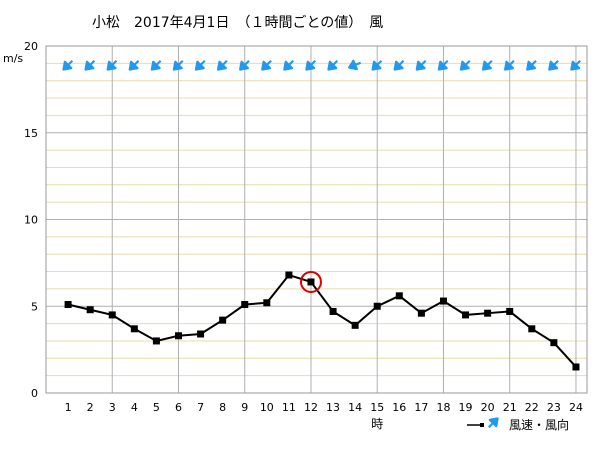 Image resolution: width=600 pixels, height=450 pixels. What do you see at coordinates (178, 407) in the screenshot?
I see `x-tick-label: 6` at bounding box center [178, 407].